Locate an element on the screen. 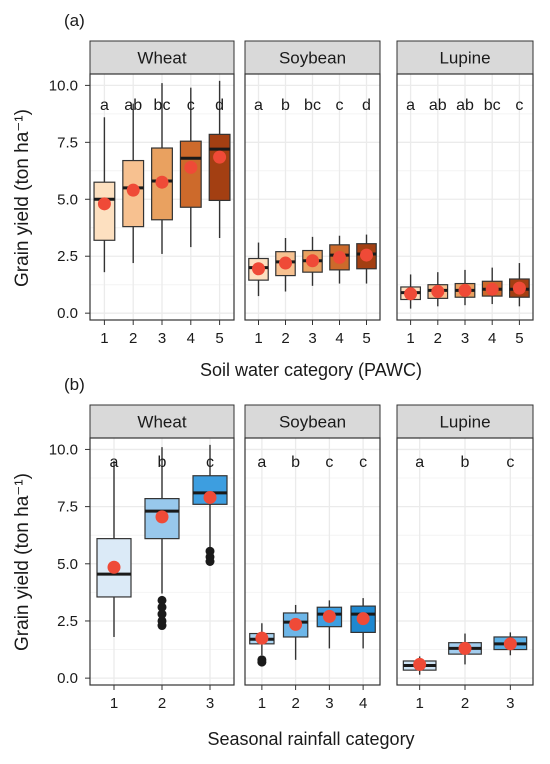  facet-soybean-a: Soybean a 1 b 2 bc 3 c 4 d 5 is located at coordinates (312, 193).